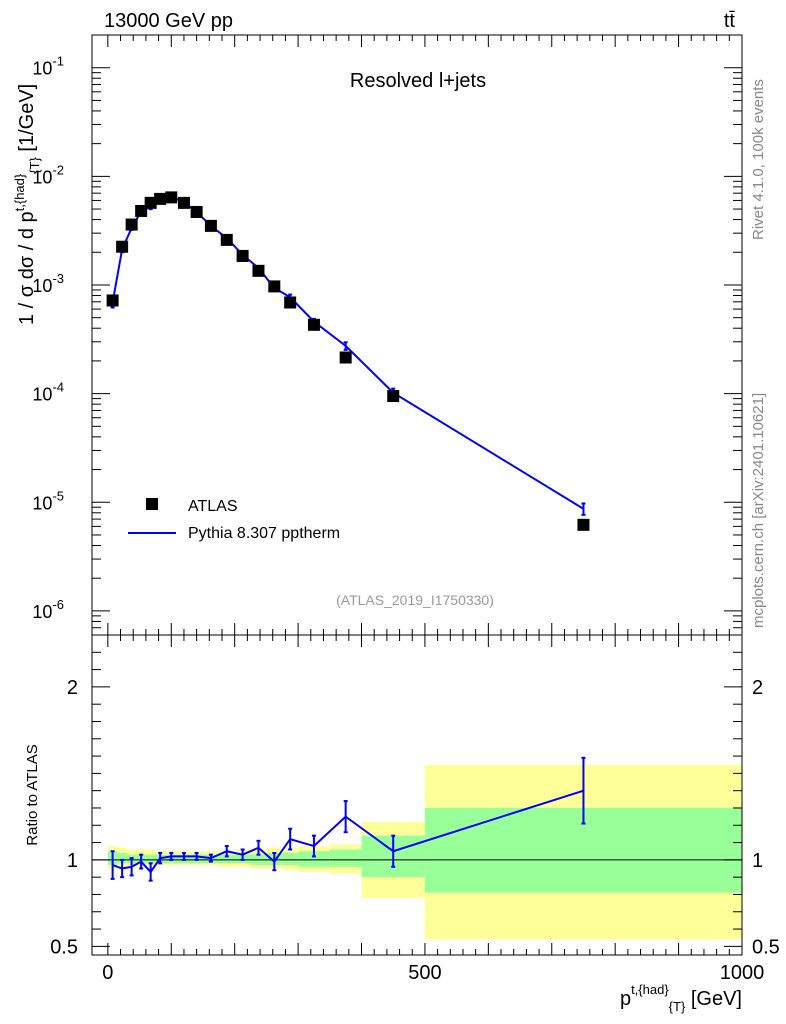 Image resolution: width=786 pixels, height=1024 pixels. What do you see at coordinates (757, 688) in the screenshot?
I see `ratio-tick-label-right-2: 2` at bounding box center [757, 688].